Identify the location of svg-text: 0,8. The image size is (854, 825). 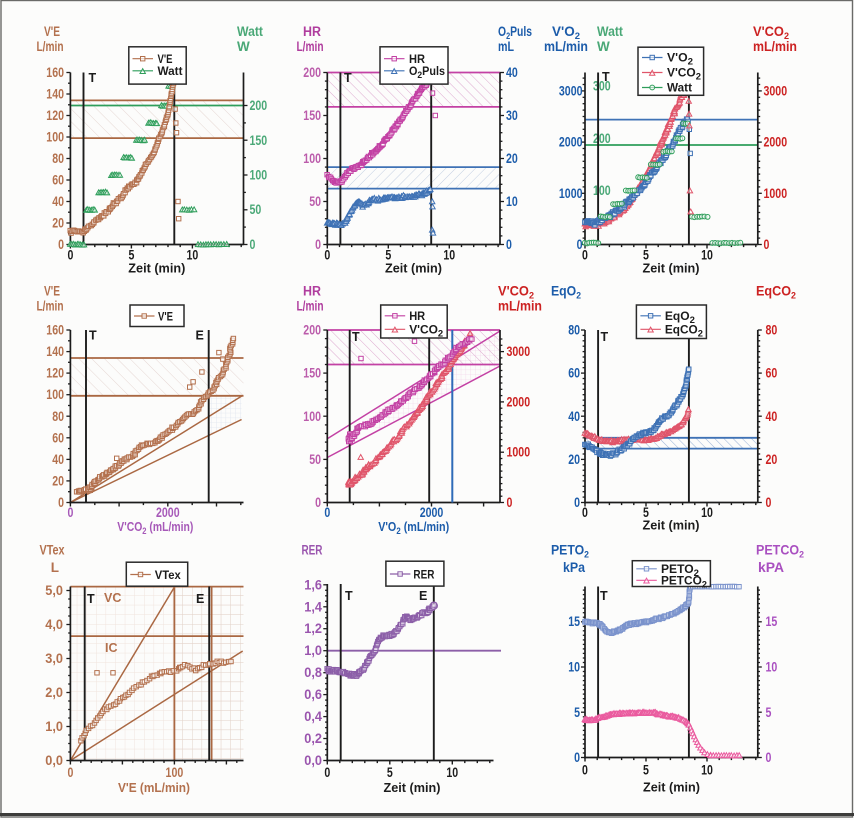
(313, 672).